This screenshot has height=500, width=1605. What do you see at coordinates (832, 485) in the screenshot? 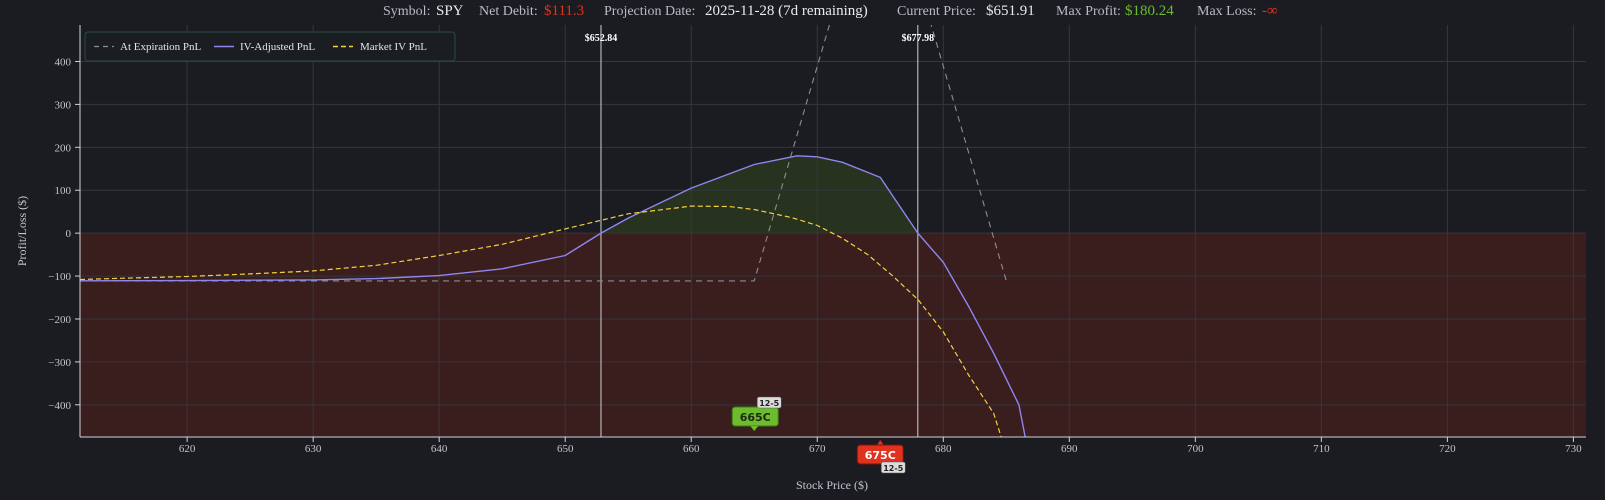
I see `x-axis-title: Stock Price ($)` at bounding box center [832, 485].